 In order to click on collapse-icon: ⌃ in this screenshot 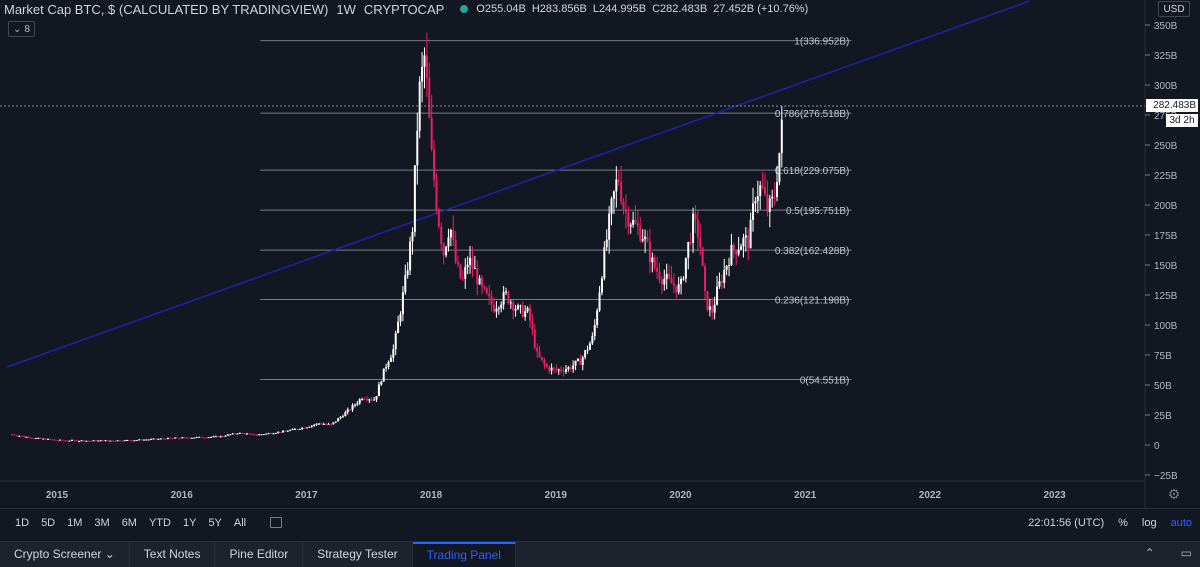, I will do `click(1149, 553)`.